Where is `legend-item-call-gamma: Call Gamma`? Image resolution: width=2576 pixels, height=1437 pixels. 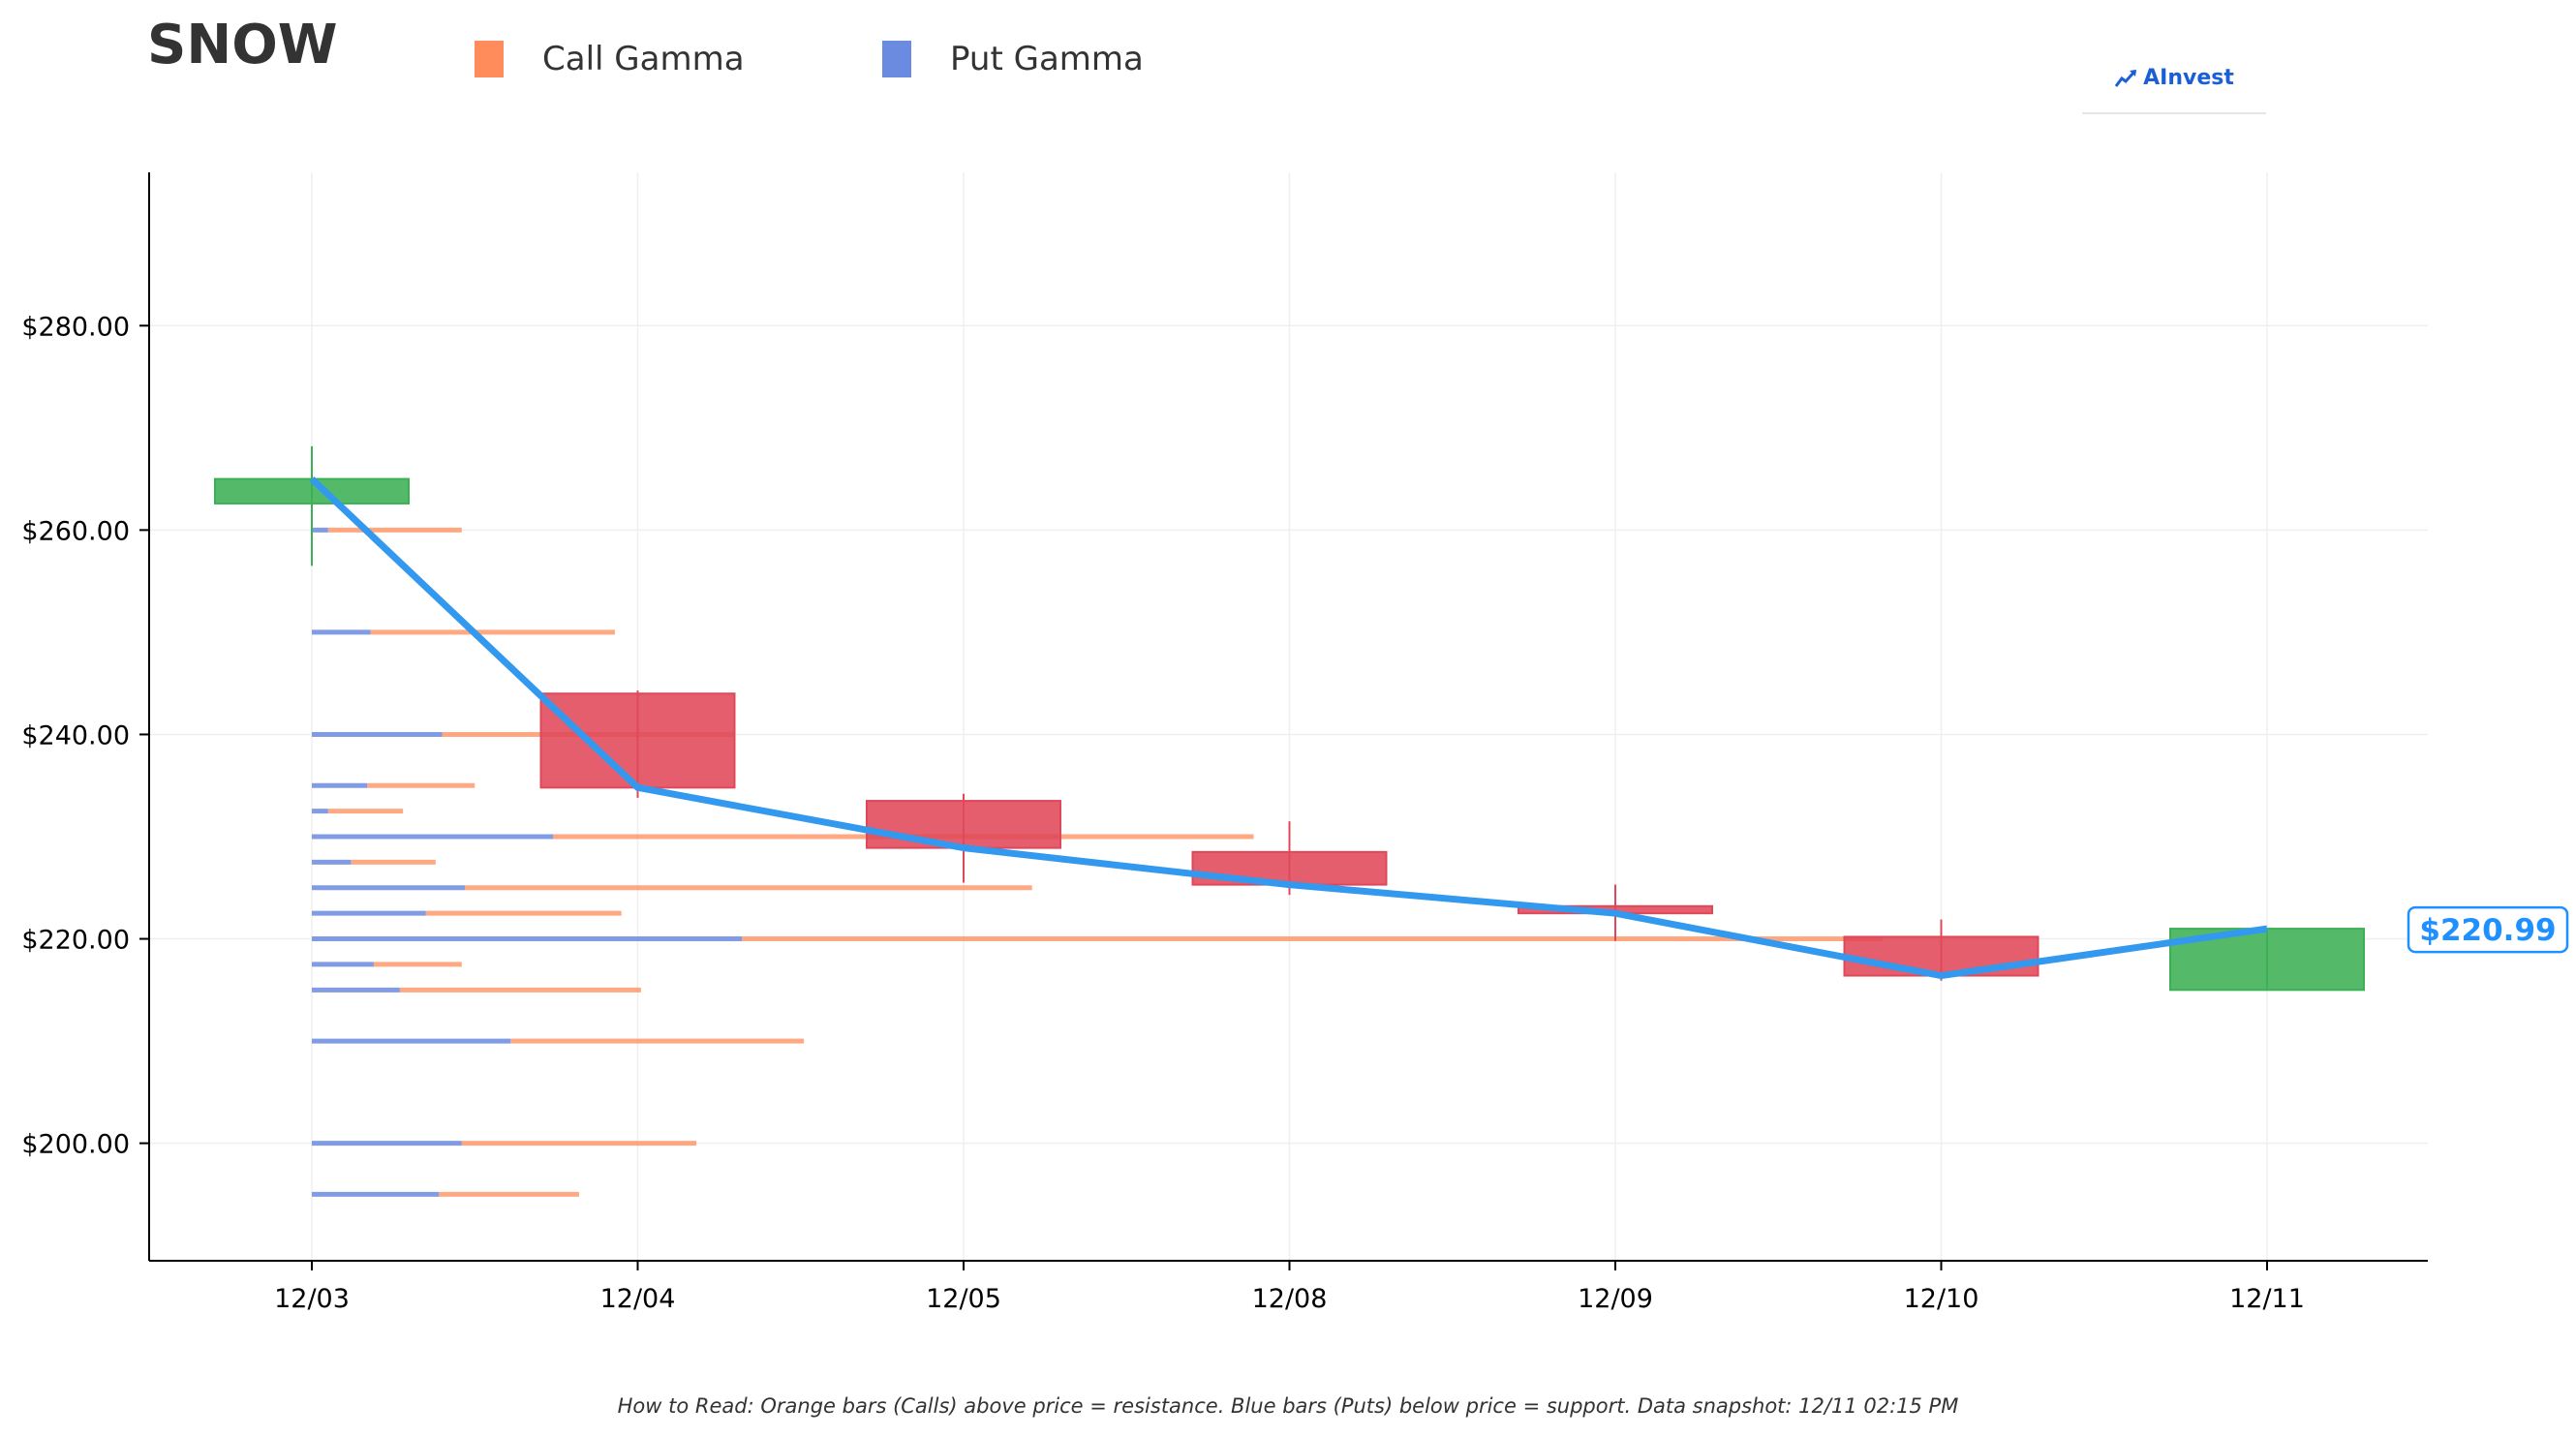 legend-item-call-gamma: Call Gamma is located at coordinates (610, 59).